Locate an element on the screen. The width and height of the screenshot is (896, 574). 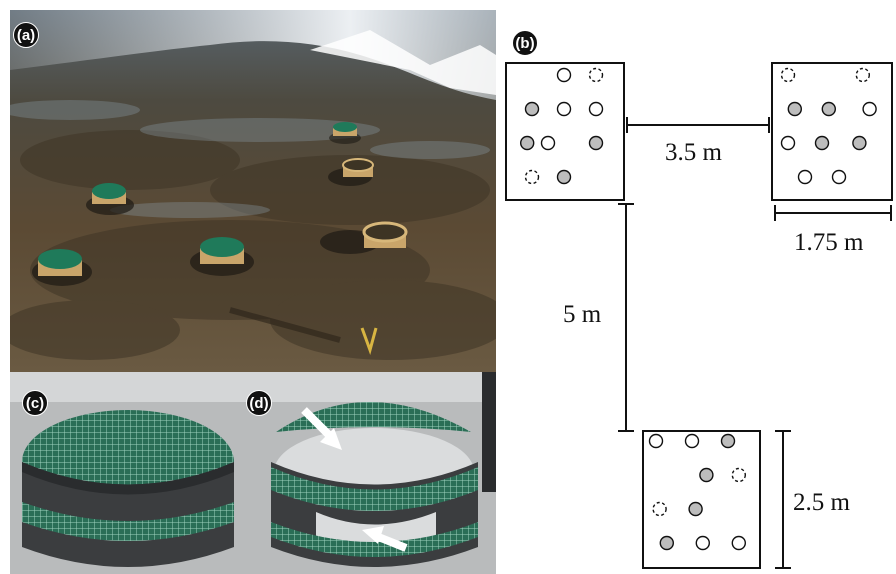
panel-label-c: (c) is located at coordinates (35, 403).